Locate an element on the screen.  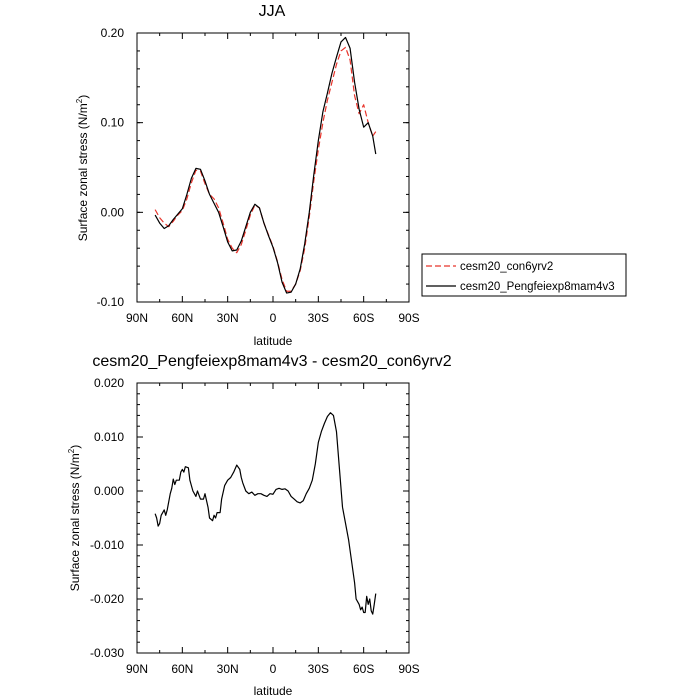
top-y-tick-label: 0.10 is located at coordinates (113, 123).